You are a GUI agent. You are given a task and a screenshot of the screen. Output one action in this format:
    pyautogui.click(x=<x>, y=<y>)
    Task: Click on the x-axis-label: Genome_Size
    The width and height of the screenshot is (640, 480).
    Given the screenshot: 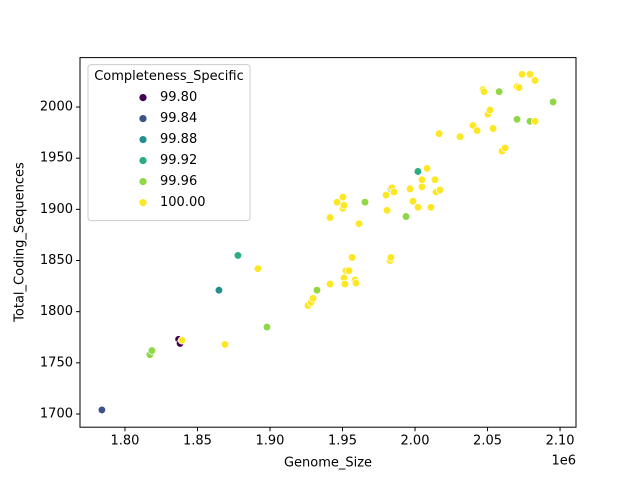 What is the action you would take?
    pyautogui.click(x=328, y=463)
    